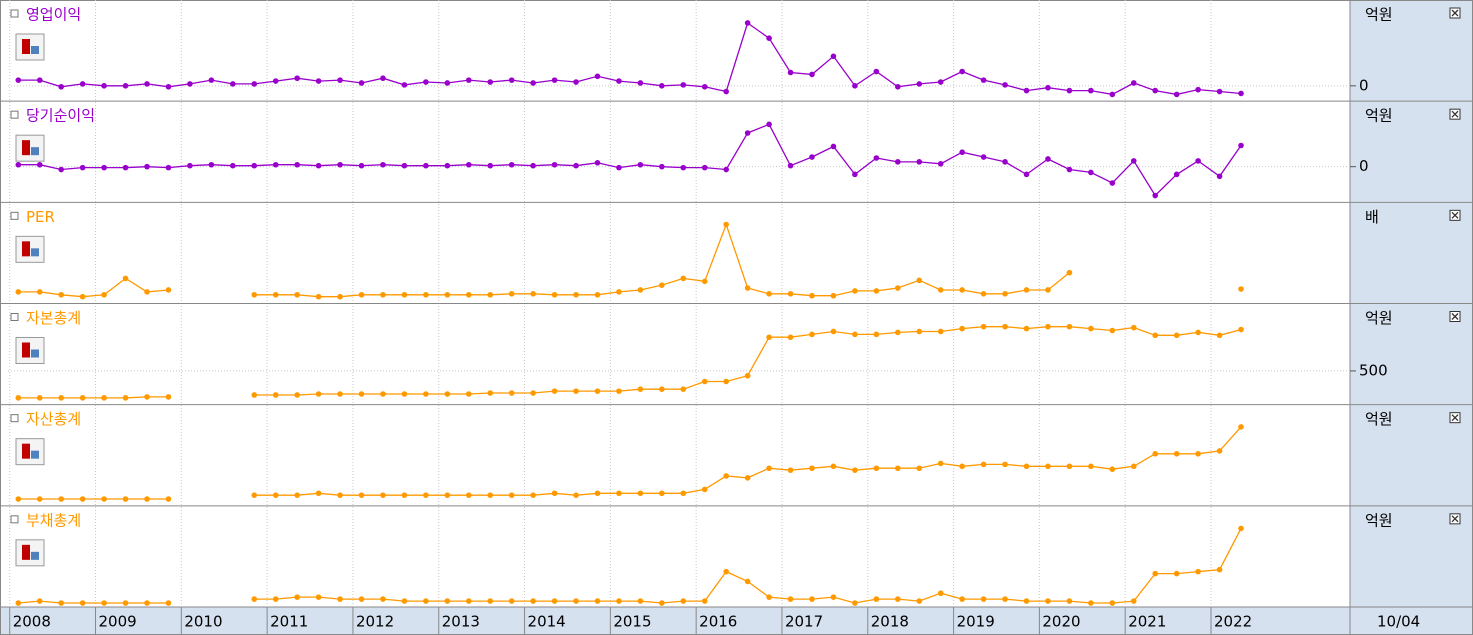 The width and height of the screenshot is (1473, 635). What do you see at coordinates (1372, 217) in the screenshot?
I see `unit-label: 배` at bounding box center [1372, 217].